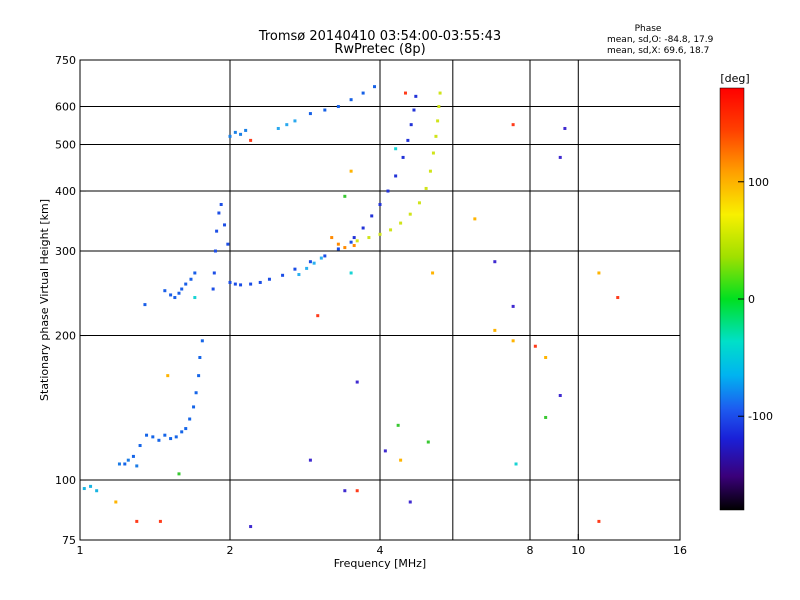 The image size is (800, 600). Describe the element at coordinates (380, 563) in the screenshot. I see `x-axis-title: Frequency [MHz]` at that location.